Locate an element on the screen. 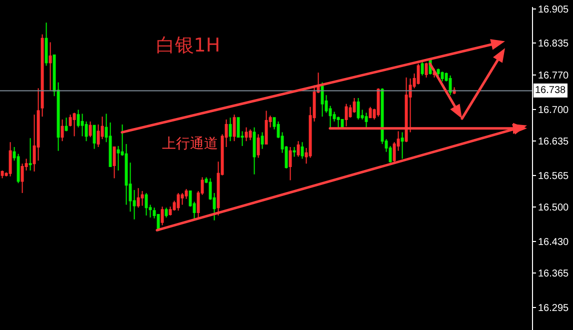  ref-line-label: 16.738 is located at coordinates (550, 90).